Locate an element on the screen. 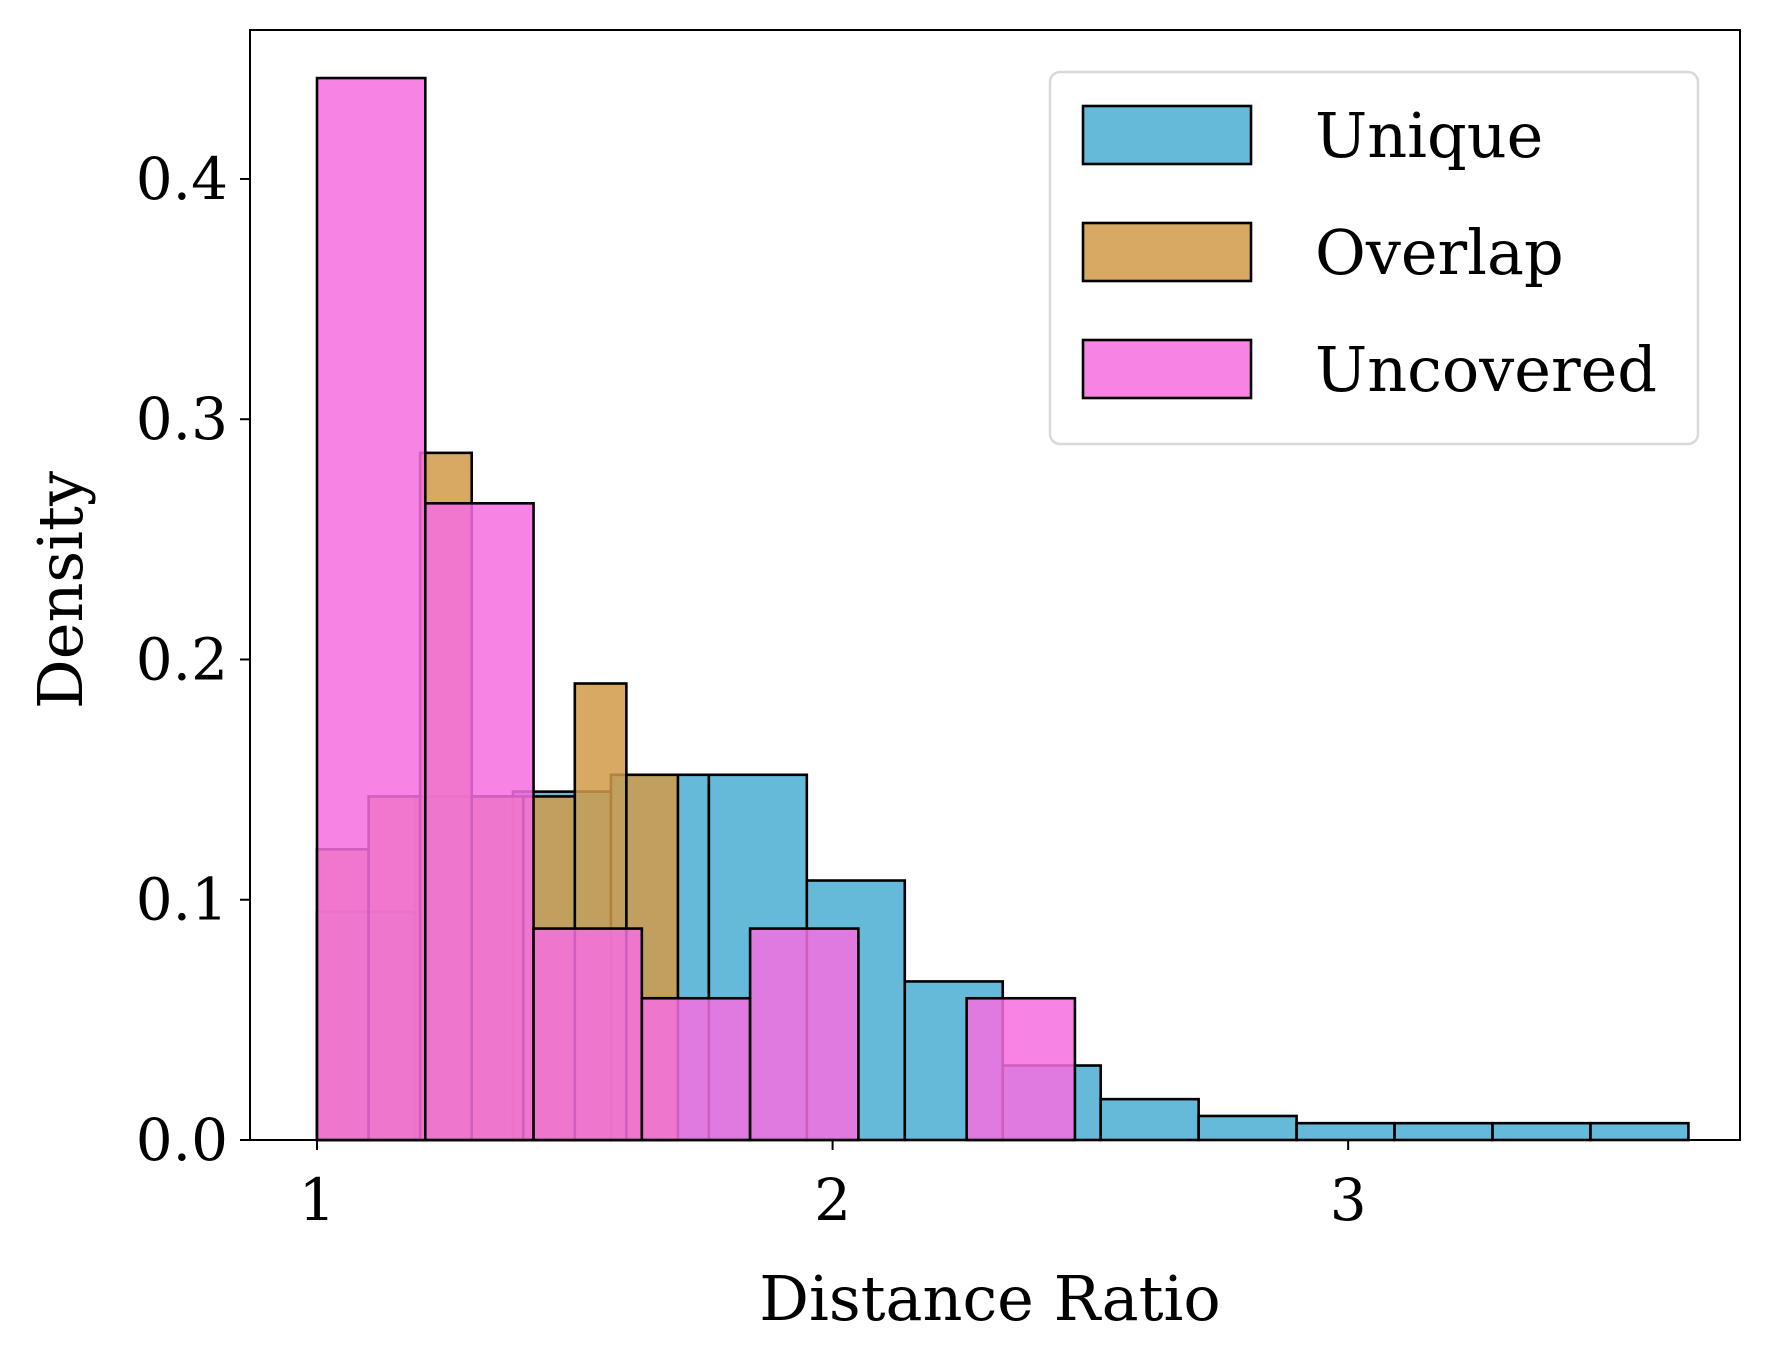 The width and height of the screenshot is (1766, 1362). x-tick-label: 3 is located at coordinates (1348, 1200).